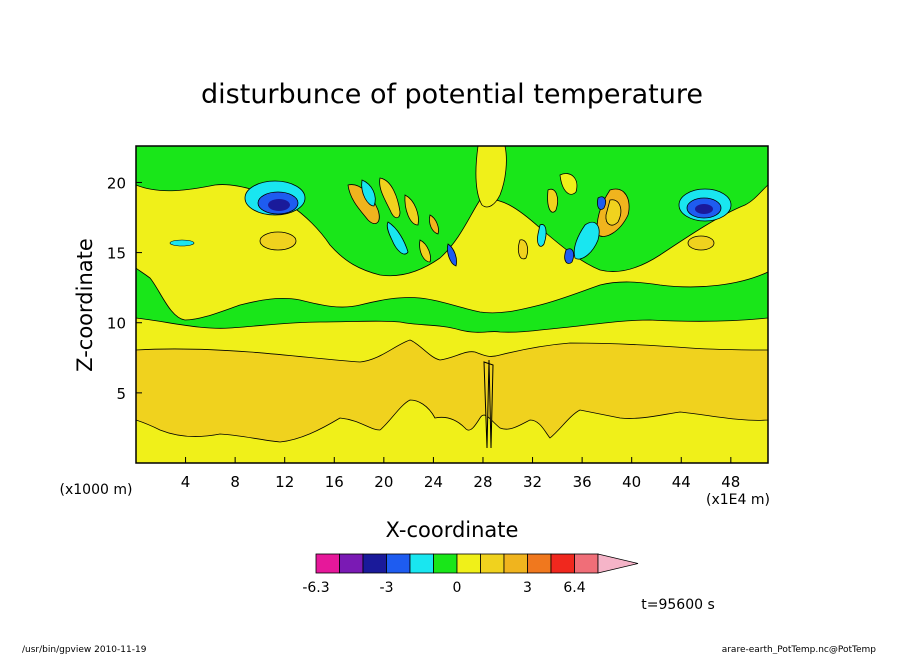  What do you see at coordinates (532, 482) in the screenshot?
I see `x-tick-label: 32` at bounding box center [532, 482].